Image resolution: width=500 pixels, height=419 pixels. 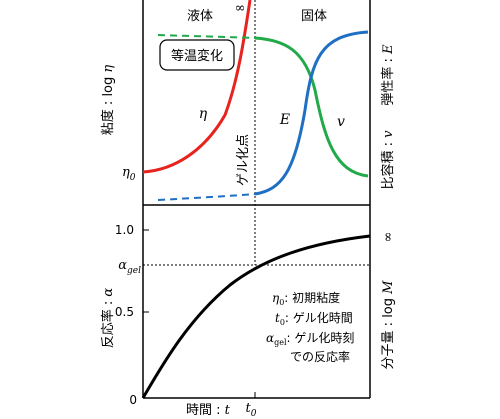 What do you see at coordinates (314, 319) in the screenshot?
I see `legend-item-t0: t0: ゲル化時間` at bounding box center [314, 319].